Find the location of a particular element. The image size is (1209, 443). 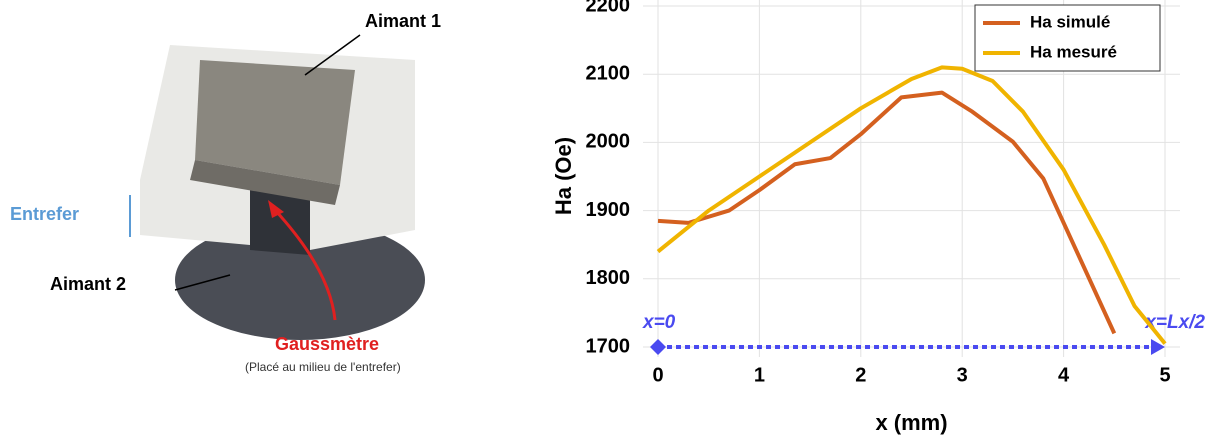

x-axis-label: x (mm) is located at coordinates (911, 422).